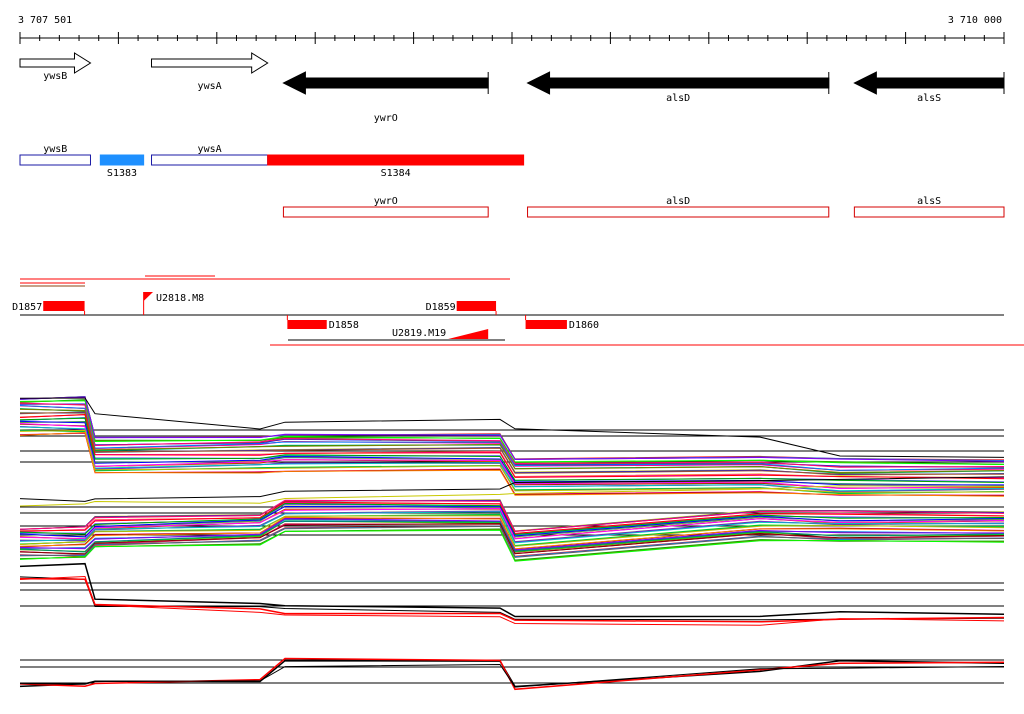 This screenshot has height=714, width=1024. Describe the element at coordinates (45, 20) in the screenshot. I see `scale-start-label: 3 707 501` at that location.